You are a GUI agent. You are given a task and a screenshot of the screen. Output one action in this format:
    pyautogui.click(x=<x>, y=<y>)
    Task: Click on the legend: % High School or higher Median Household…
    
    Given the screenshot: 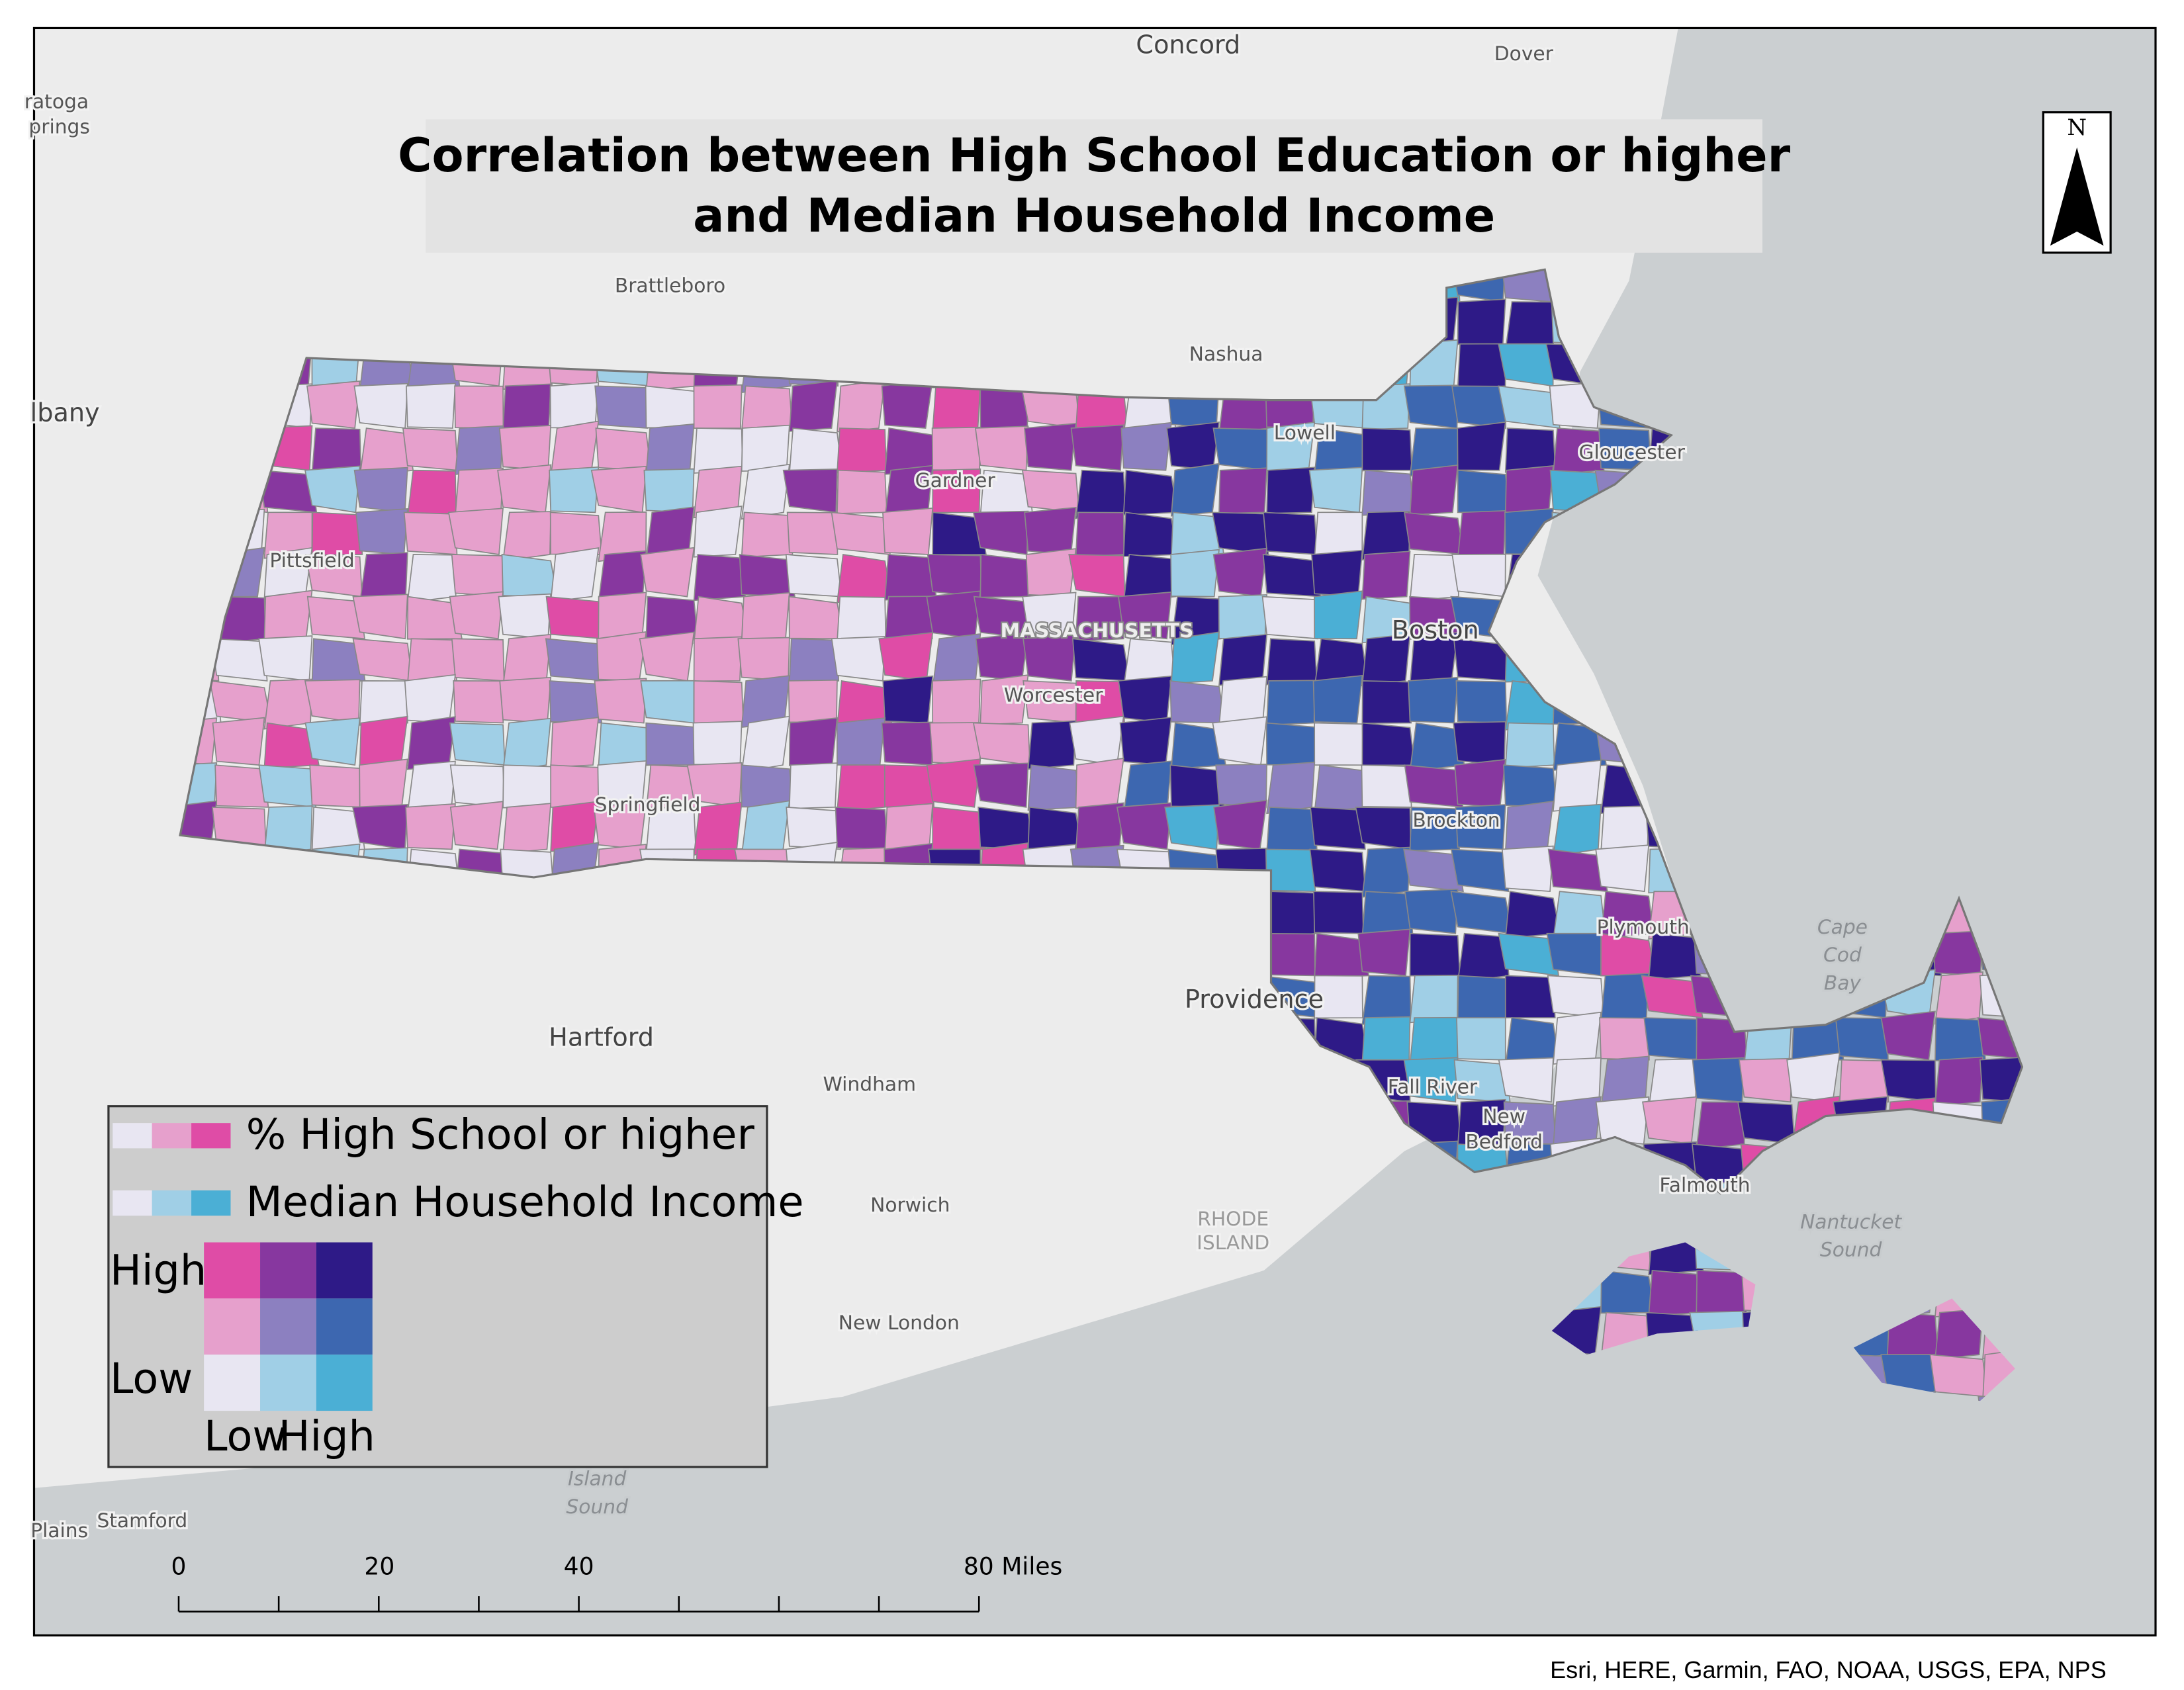 What is the action you would take?
    pyautogui.click(x=456, y=1286)
    